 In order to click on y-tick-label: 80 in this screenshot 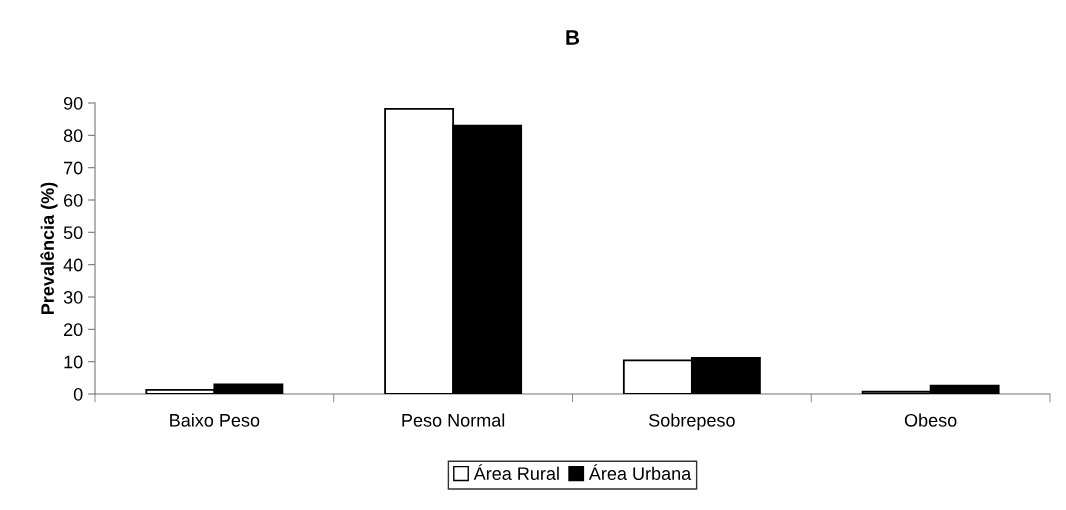, I will do `click(73, 136)`.